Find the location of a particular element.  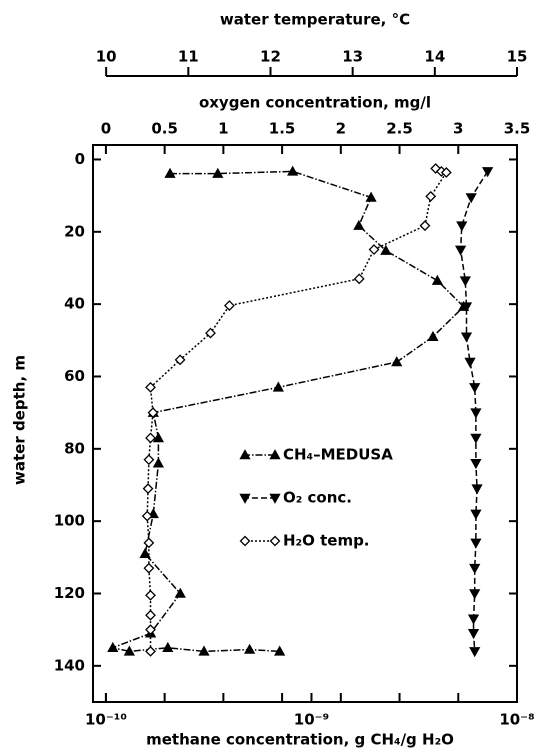

y-tick-label: 20 is located at coordinates (74, 231).